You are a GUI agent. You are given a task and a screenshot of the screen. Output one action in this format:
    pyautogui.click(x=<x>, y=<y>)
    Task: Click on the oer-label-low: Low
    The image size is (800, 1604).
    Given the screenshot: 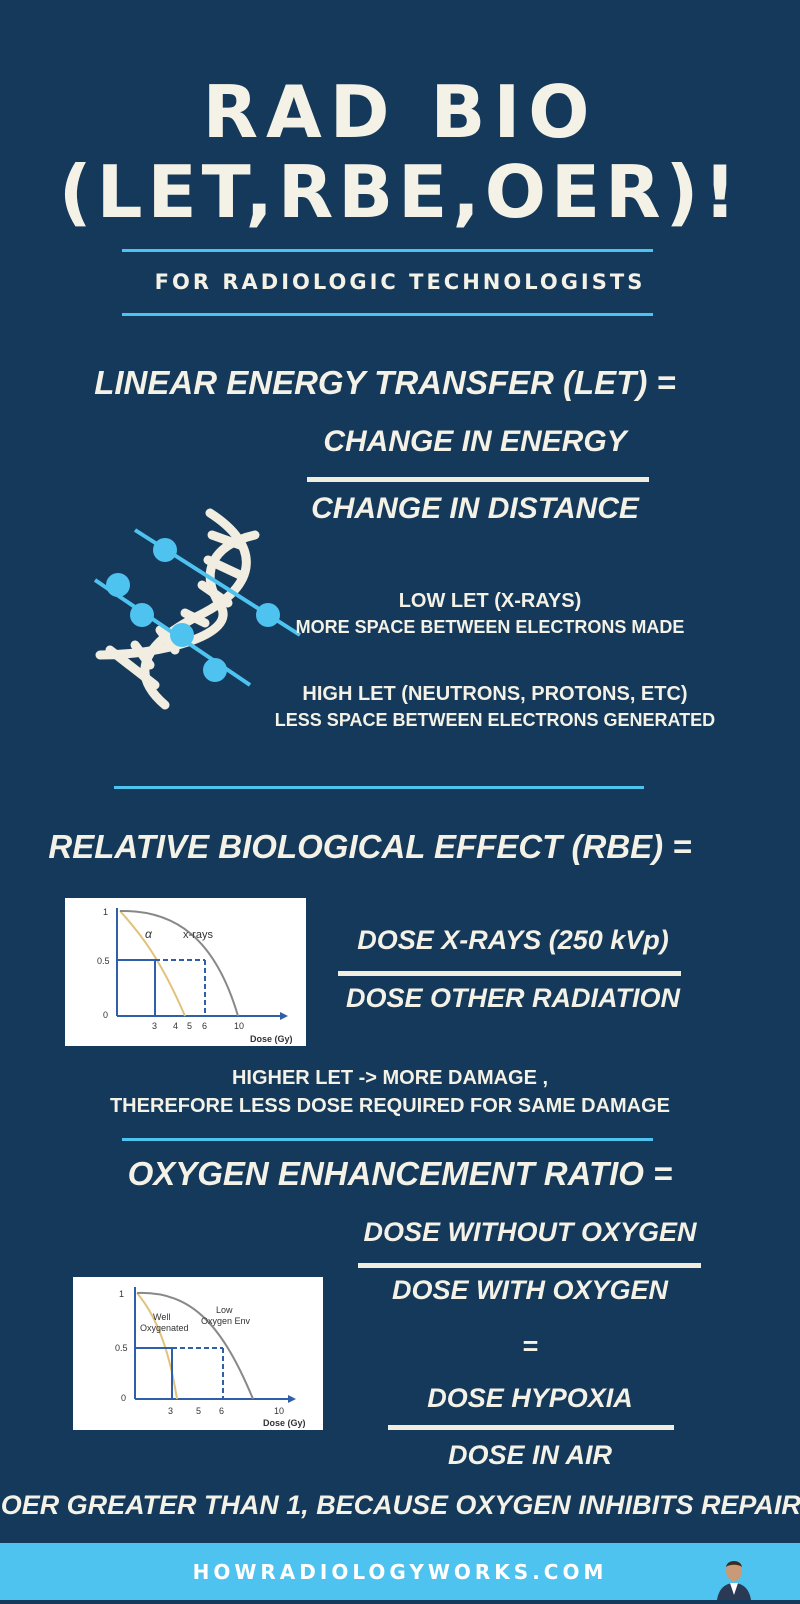 What is the action you would take?
    pyautogui.click(x=224, y=1310)
    